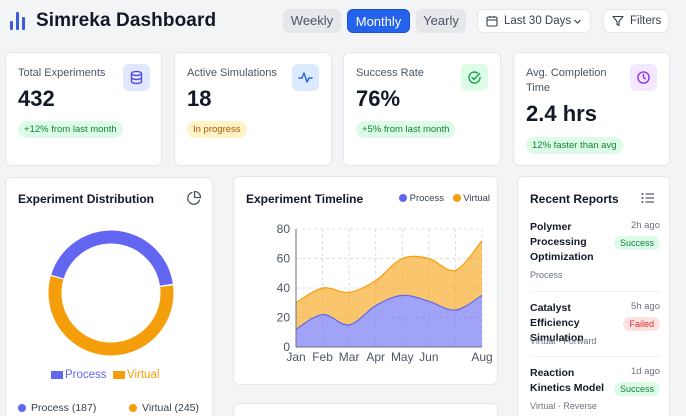 This screenshot has height=416, width=686. Describe the element at coordinates (403, 198) in the screenshot. I see `legend-dot-process` at that location.